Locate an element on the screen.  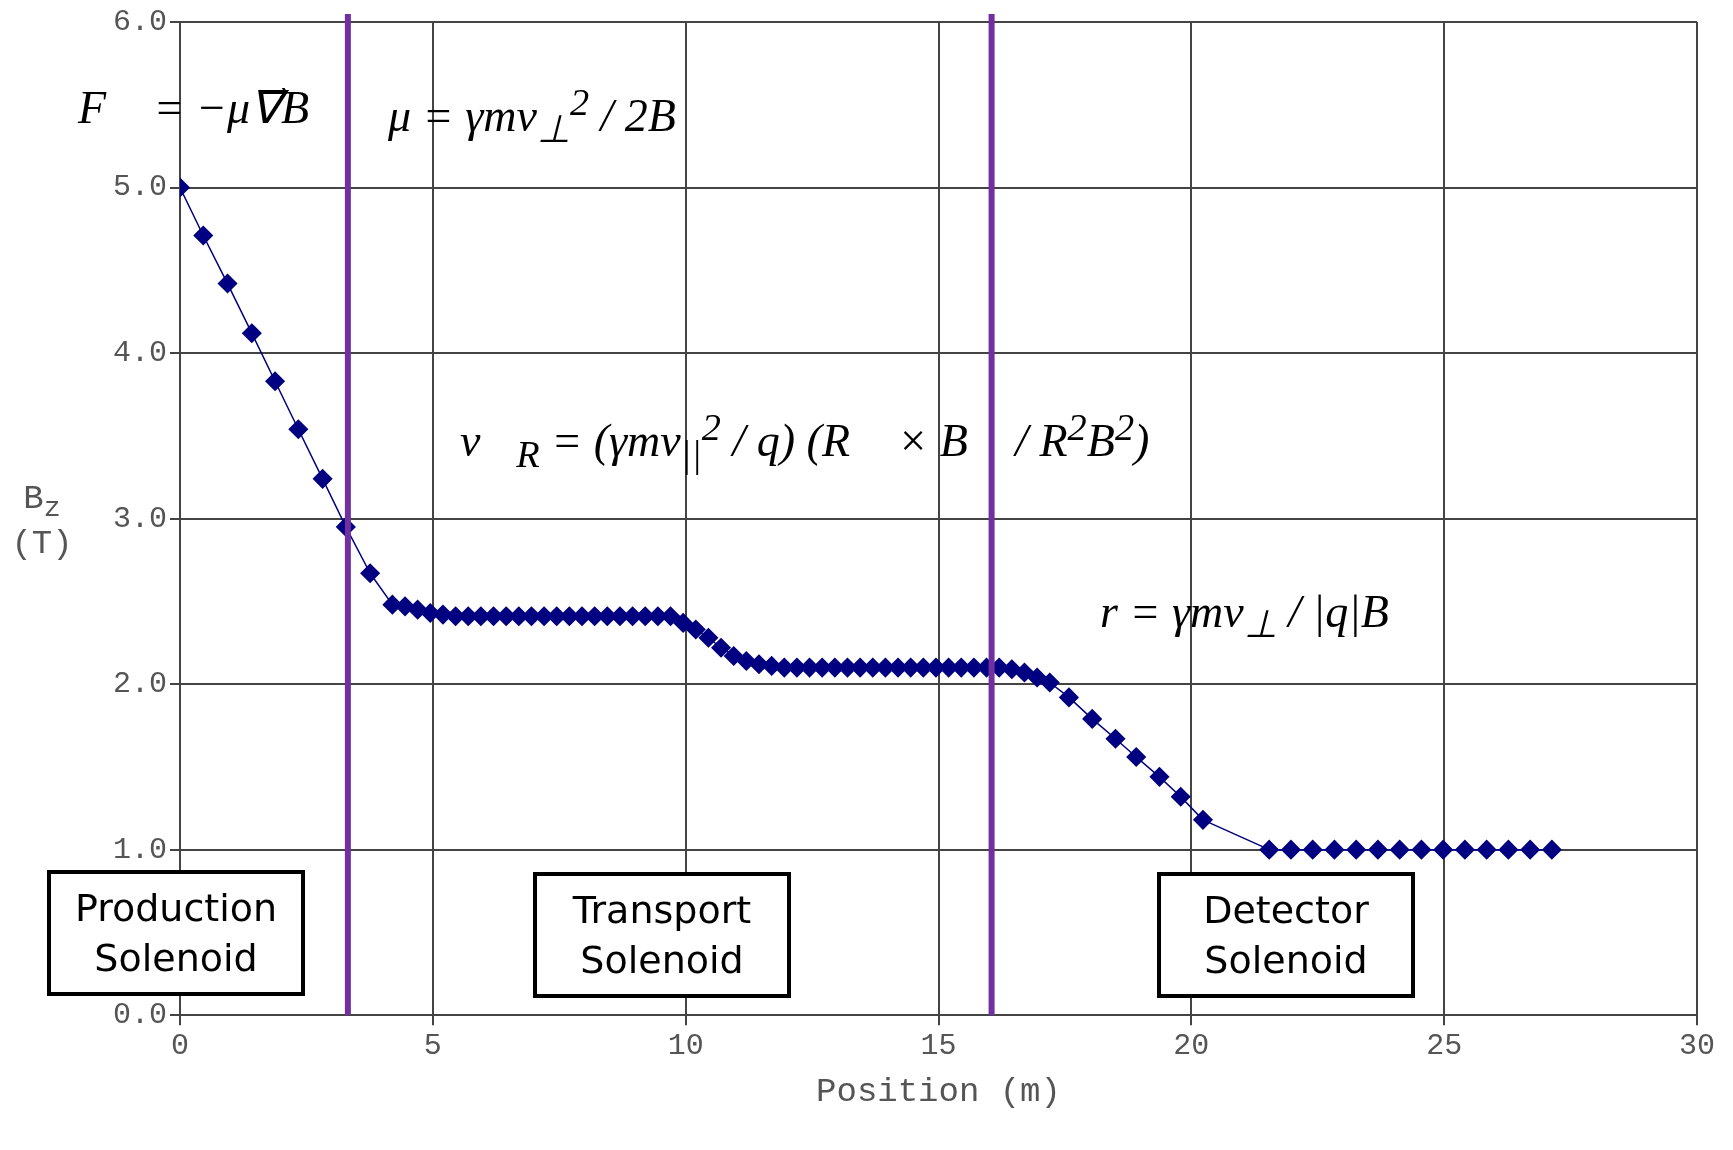
y-tick-label: 2.0 is located at coordinates (139, 684).